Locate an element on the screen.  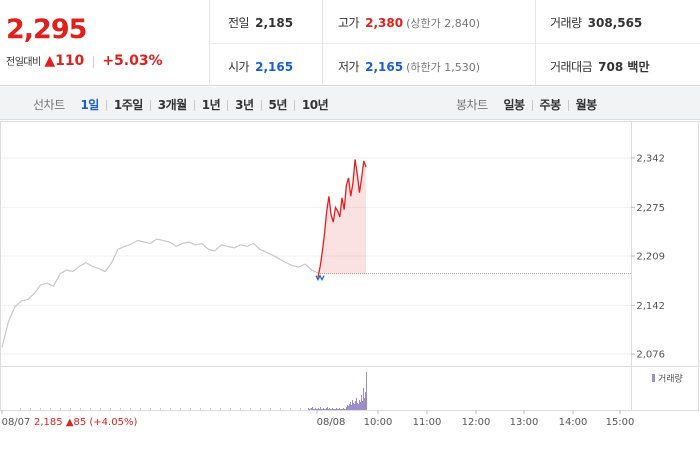
tab-5y: 5년 is located at coordinates (278, 105).